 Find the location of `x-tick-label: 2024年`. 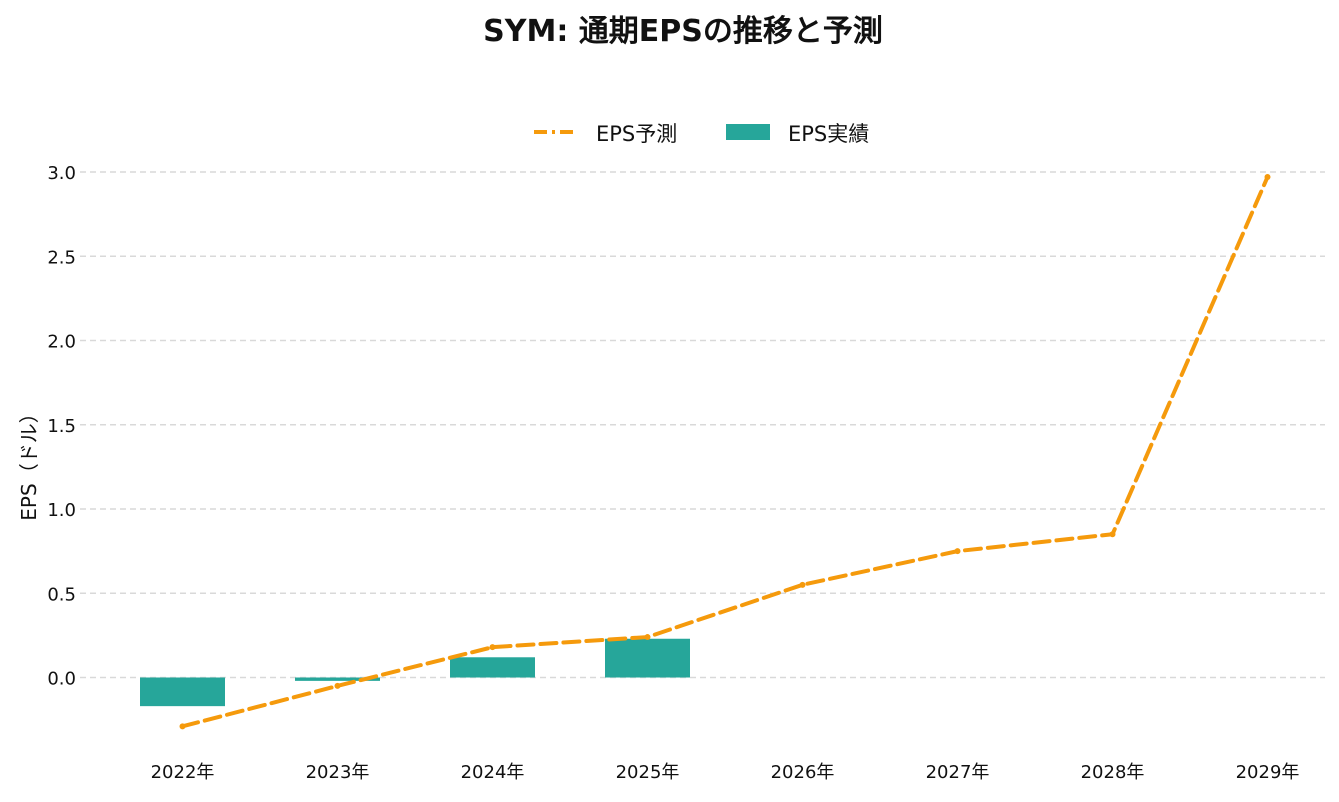

x-tick-label: 2024年 is located at coordinates (493, 772).